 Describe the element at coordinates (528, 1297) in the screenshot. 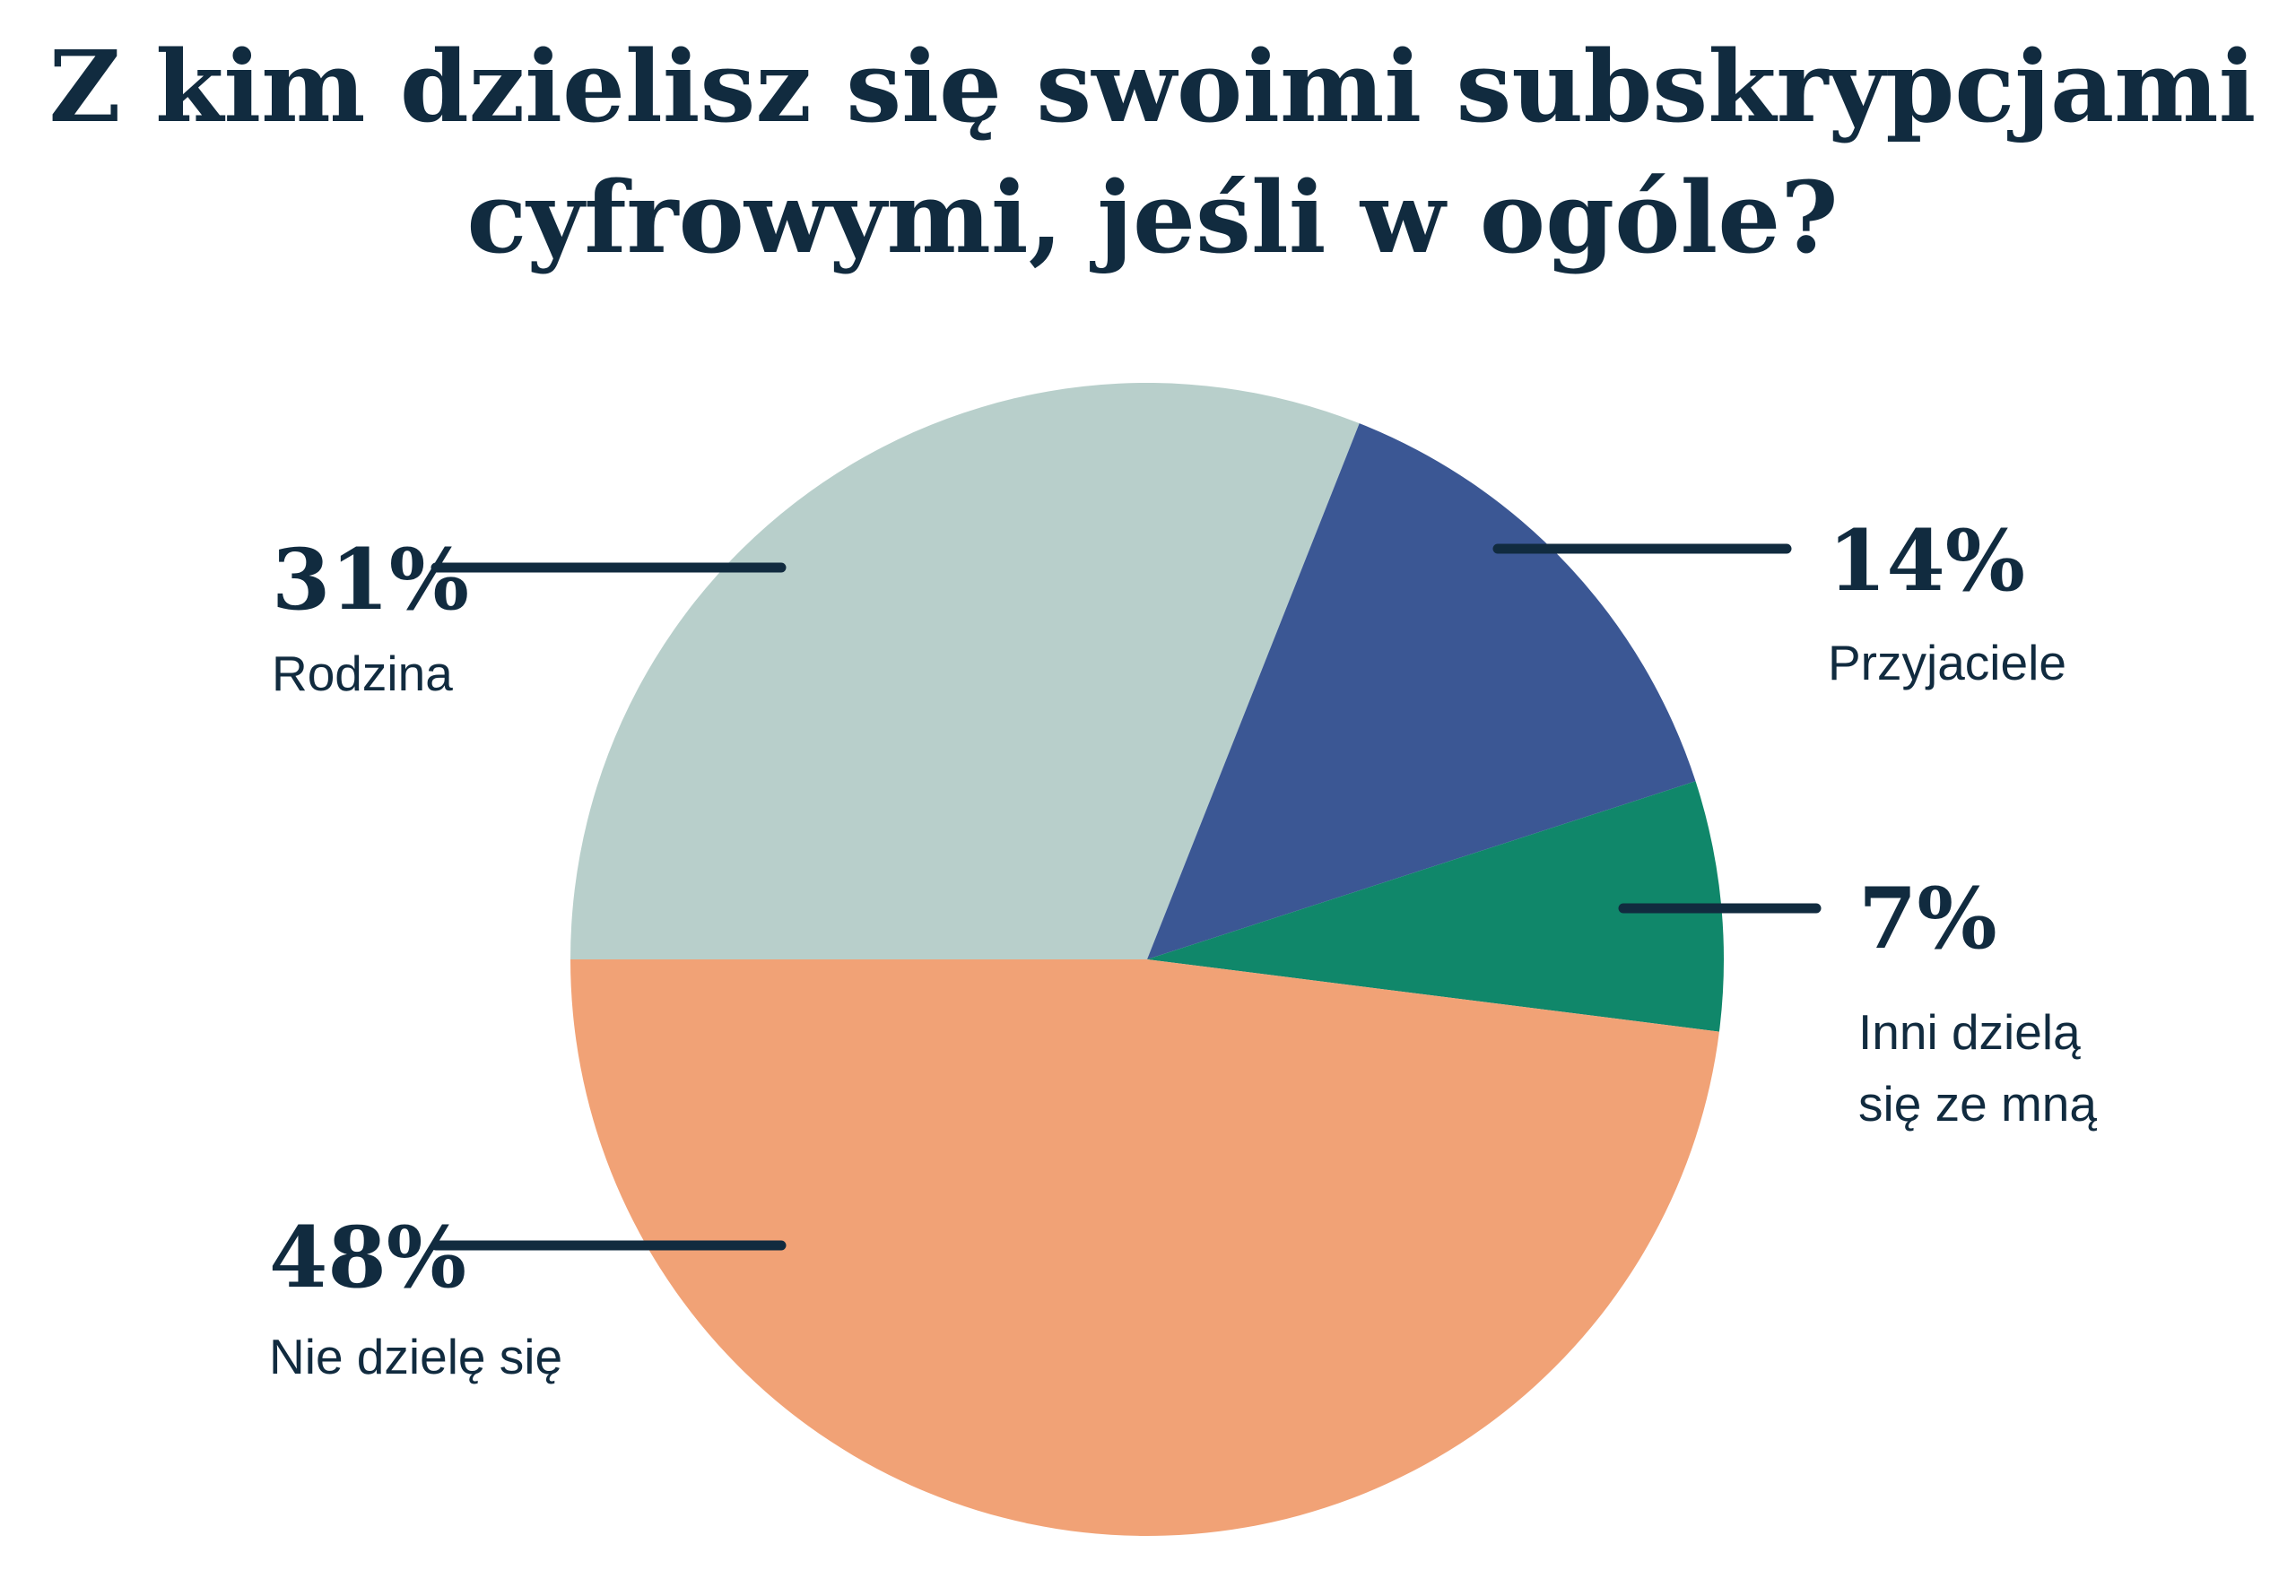

I see `callout-nie-dziele-sie: 48% Nie dzielę się` at that location.